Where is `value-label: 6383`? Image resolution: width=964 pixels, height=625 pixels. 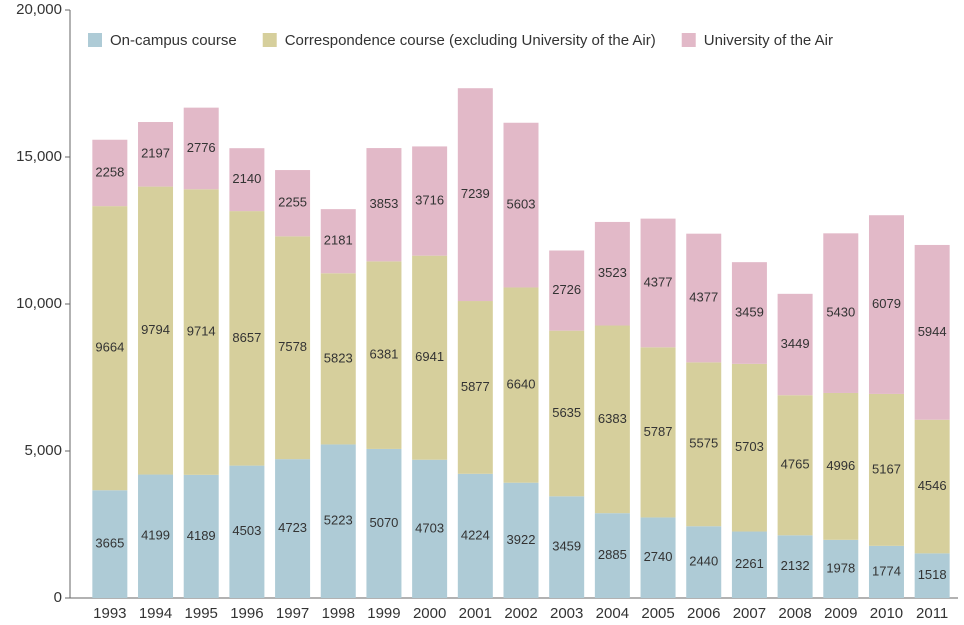
value-label: 6383 is located at coordinates (612, 418).